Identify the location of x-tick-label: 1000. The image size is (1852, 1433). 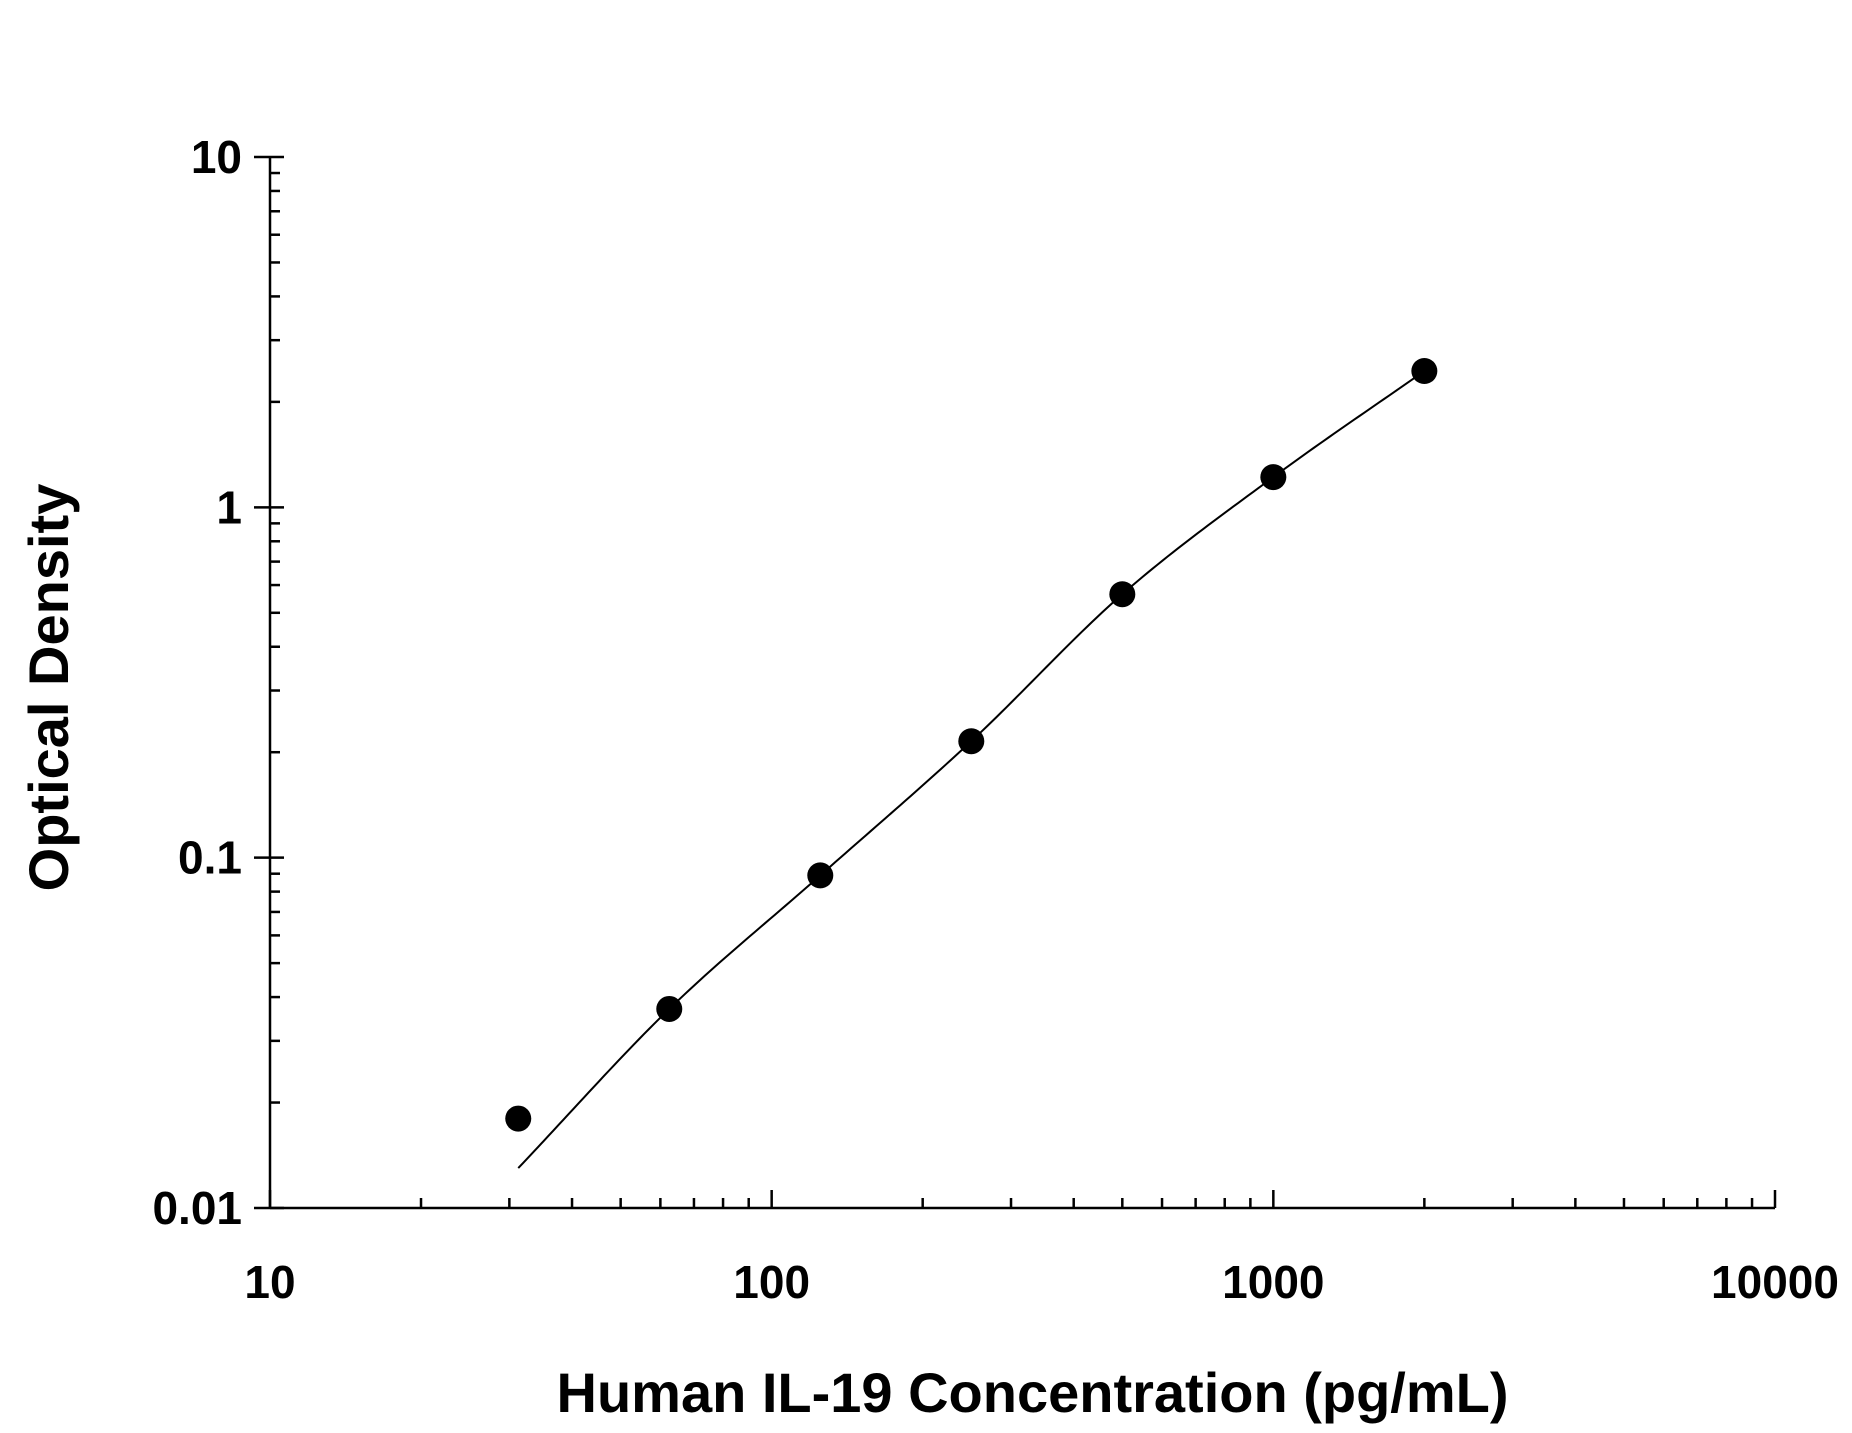
(1273, 1282).